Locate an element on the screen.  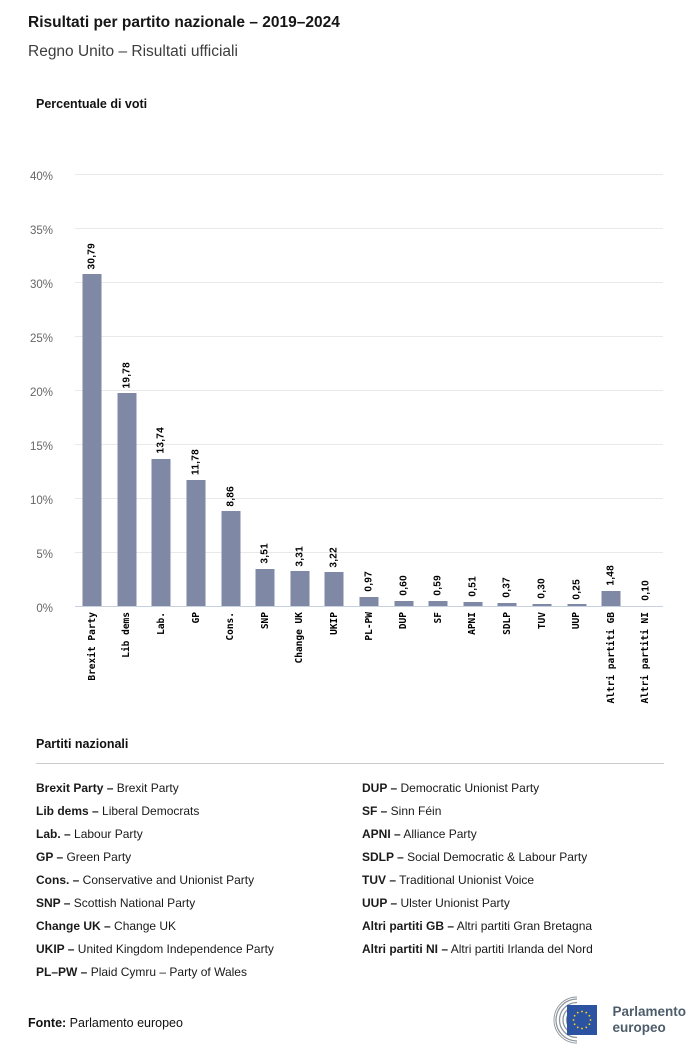
bar-slot: 0,97 is located at coordinates (369, 391).